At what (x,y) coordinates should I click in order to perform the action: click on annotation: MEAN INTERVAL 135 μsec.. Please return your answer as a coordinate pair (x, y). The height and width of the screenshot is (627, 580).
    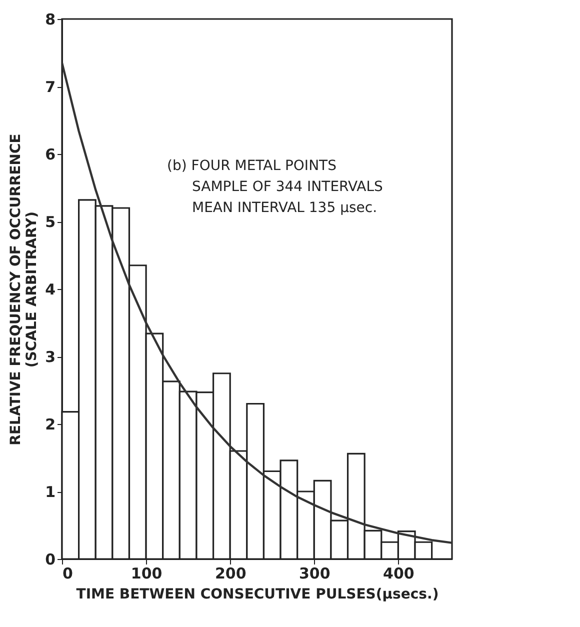
    Looking at the image, I should click on (285, 208).